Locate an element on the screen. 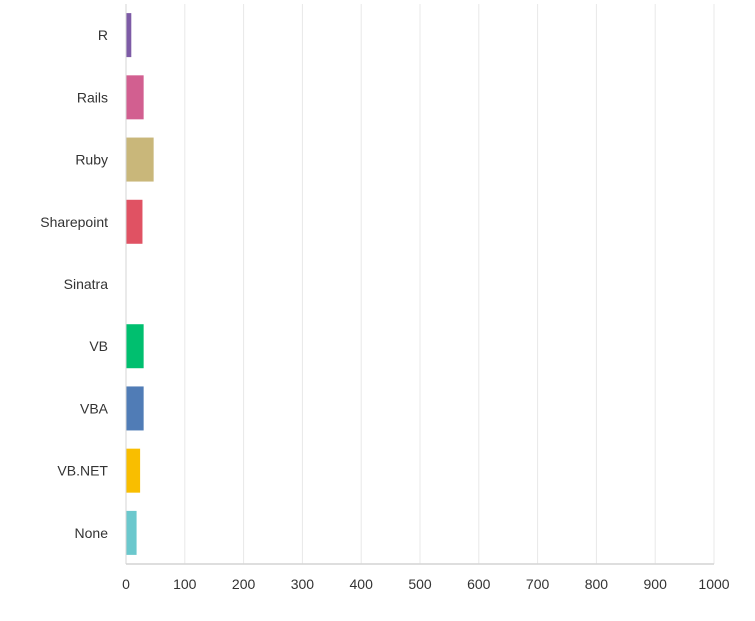  tick-labels: 0 100 200 300 400 500 600 700 800 900 1000 is located at coordinates (426, 584).